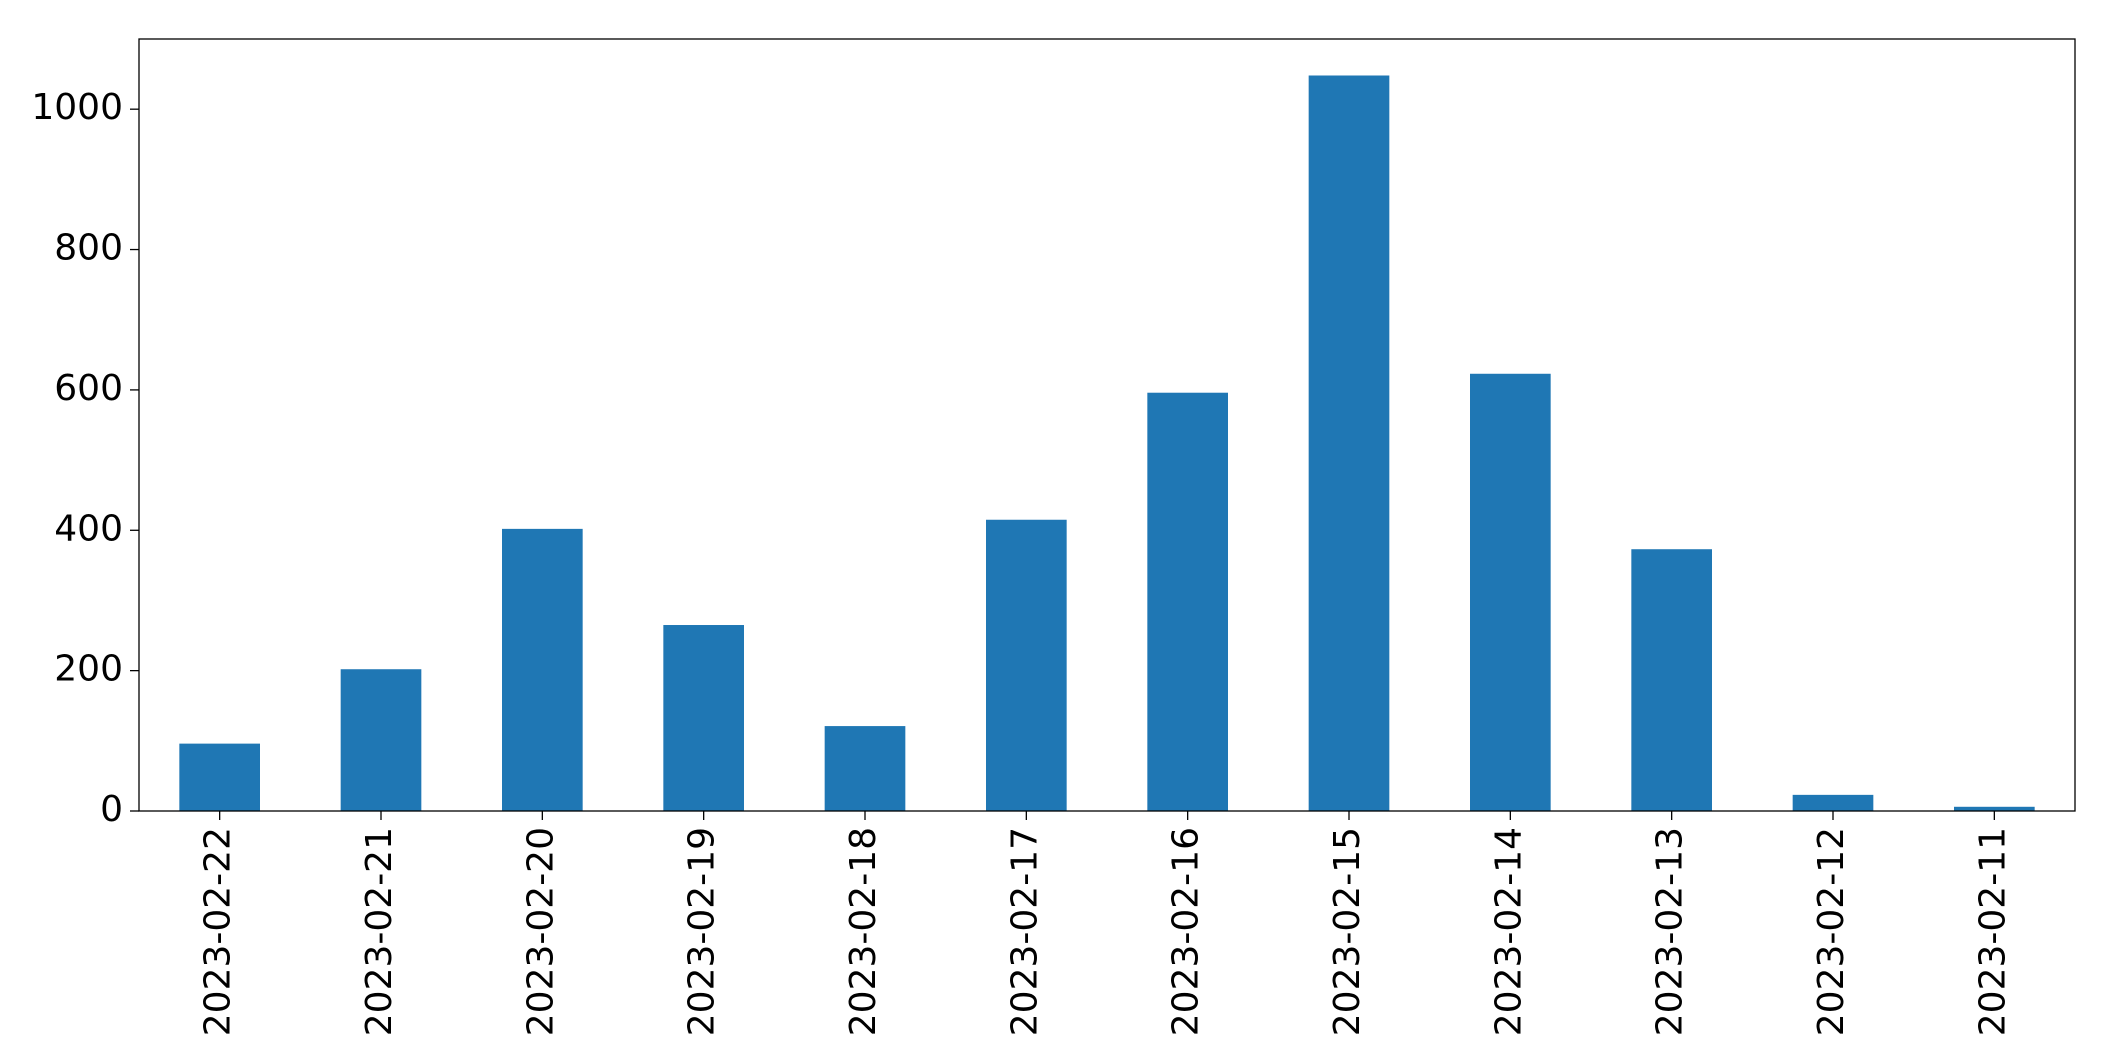 The height and width of the screenshot is (1061, 2115). Describe the element at coordinates (1508, 931) in the screenshot. I see `x-tick-label: 2023-02-14` at that location.